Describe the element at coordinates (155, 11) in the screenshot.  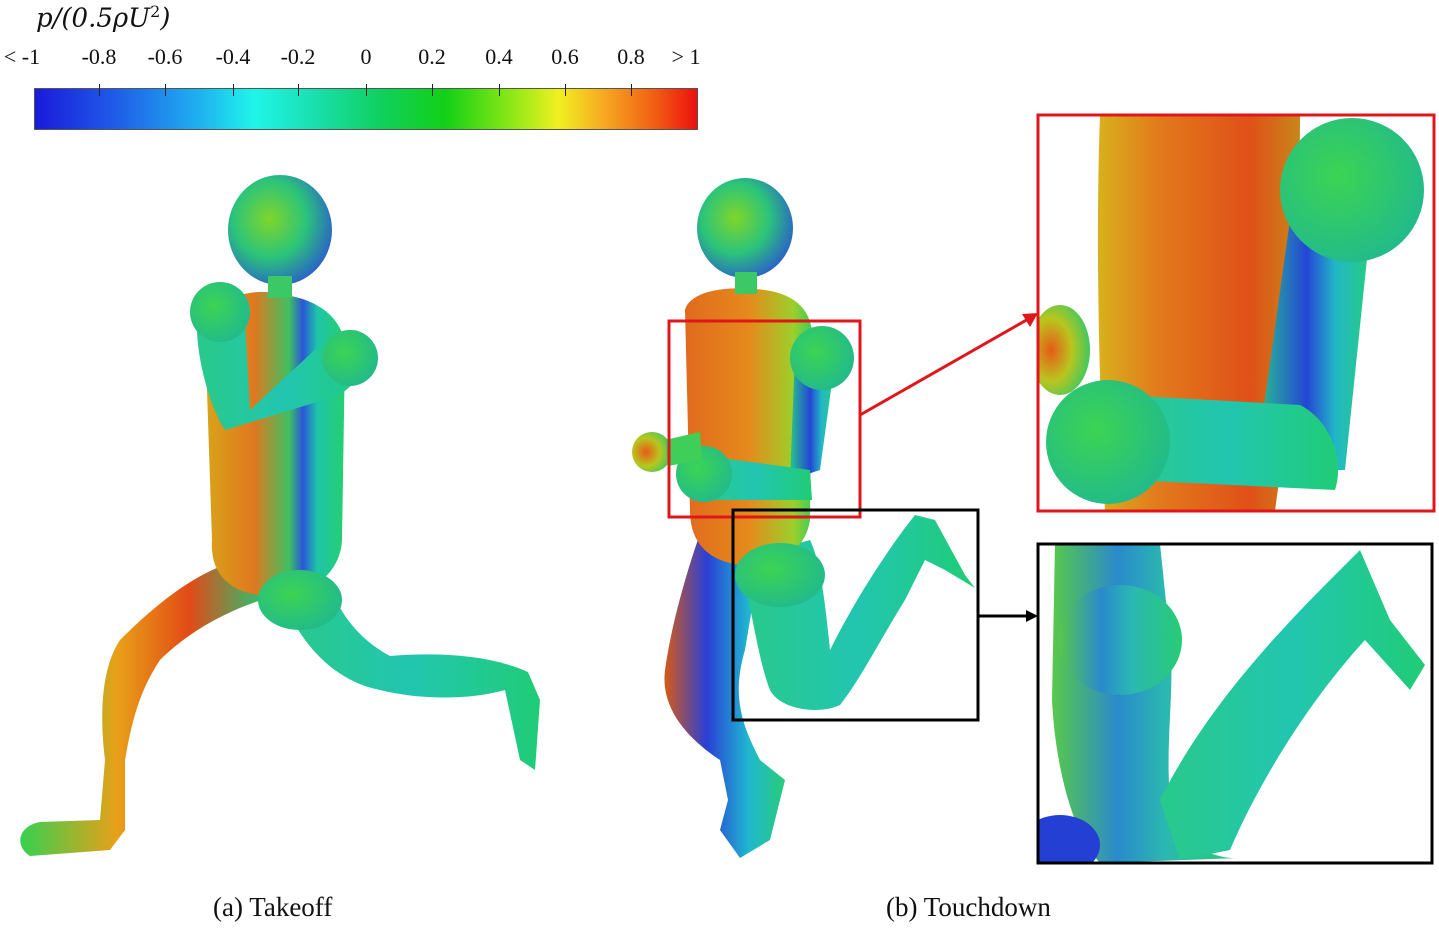
I see `colorbar-title-sup: 2` at that location.